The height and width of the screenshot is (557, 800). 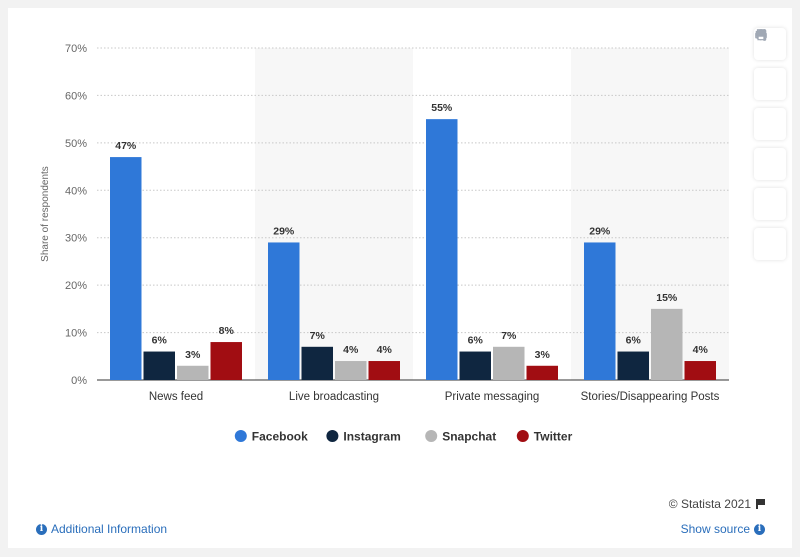 I want to click on show-source-label: Show source, so click(x=715, y=529).